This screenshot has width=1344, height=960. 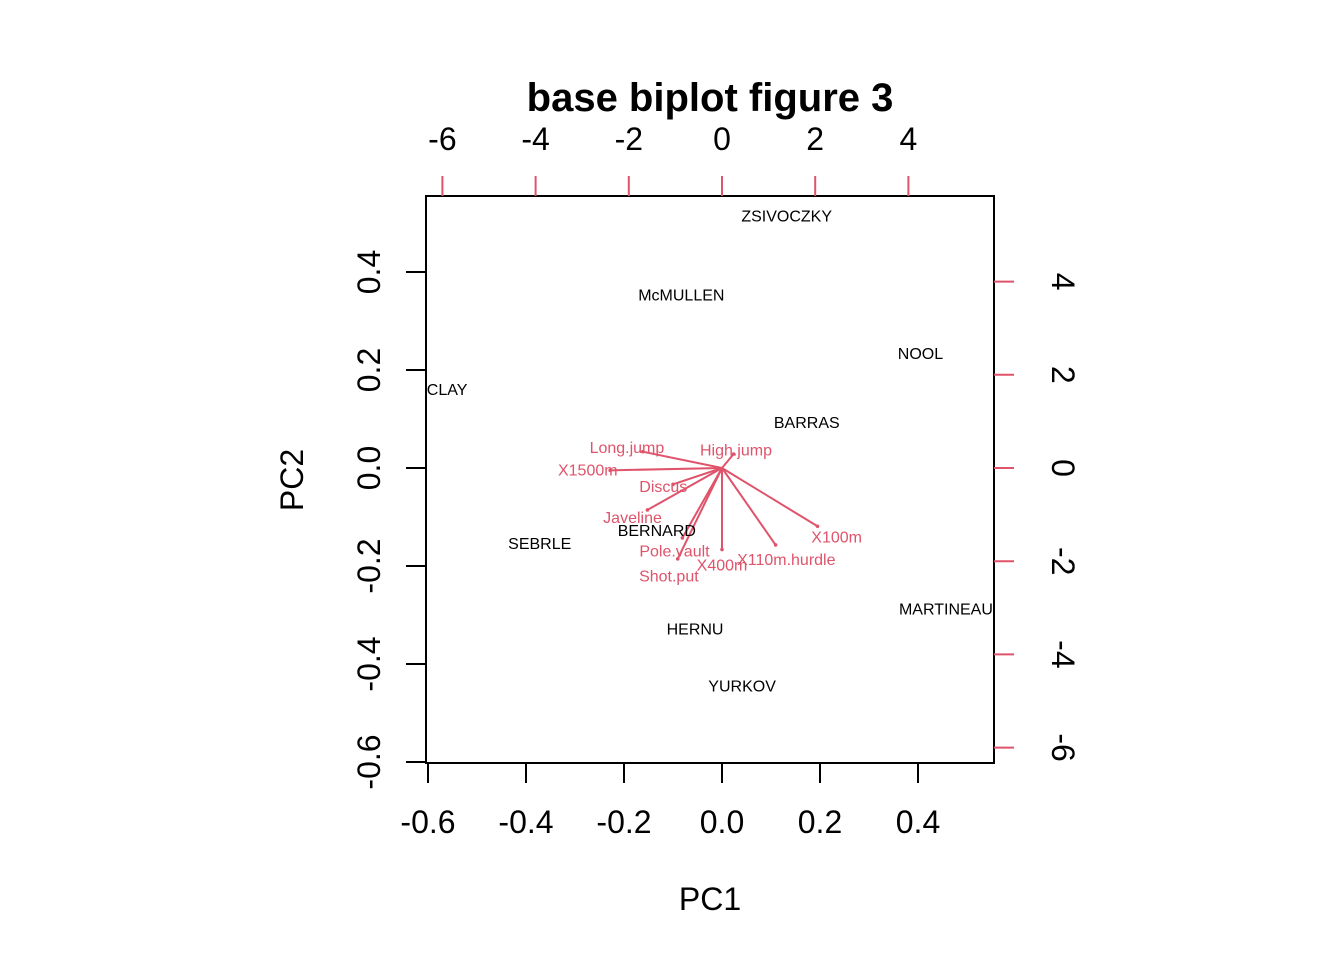 What do you see at coordinates (369, 370) in the screenshot?
I see `y-tick-label: 0.2` at bounding box center [369, 370].